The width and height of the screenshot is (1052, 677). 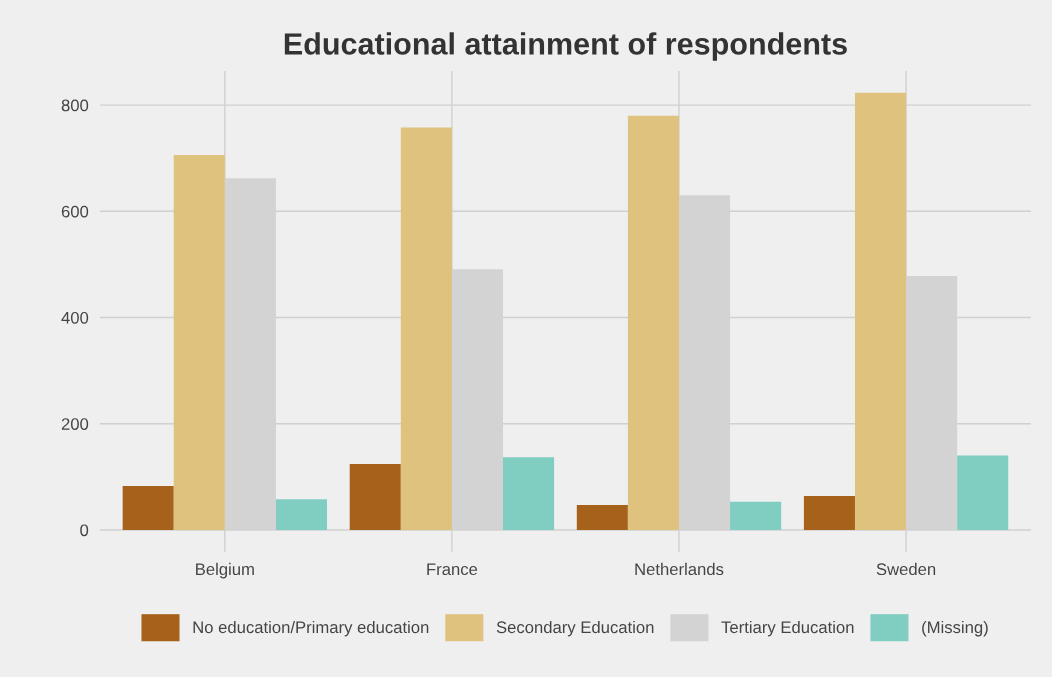 What do you see at coordinates (311, 628) in the screenshot?
I see `legend-label: No education/Primary education` at bounding box center [311, 628].